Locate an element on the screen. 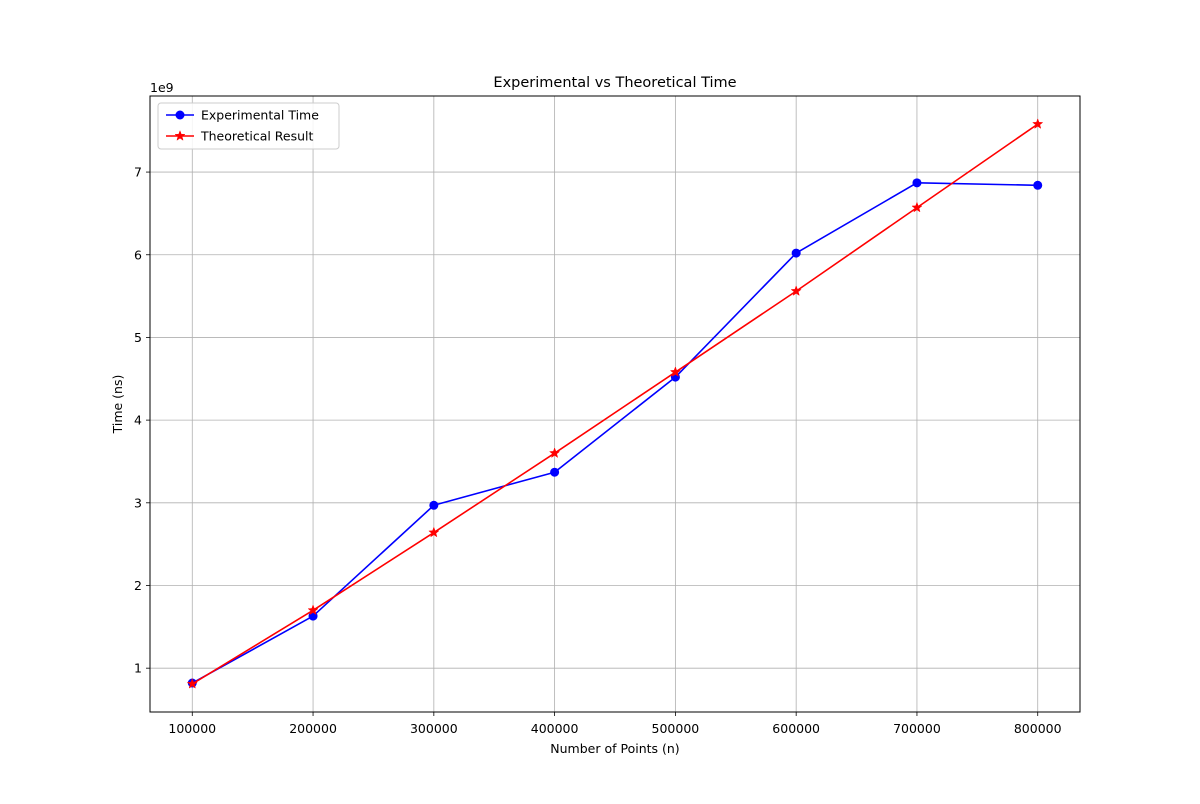 The height and width of the screenshot is (804, 1200). y-tick-label: 7 is located at coordinates (138, 172).